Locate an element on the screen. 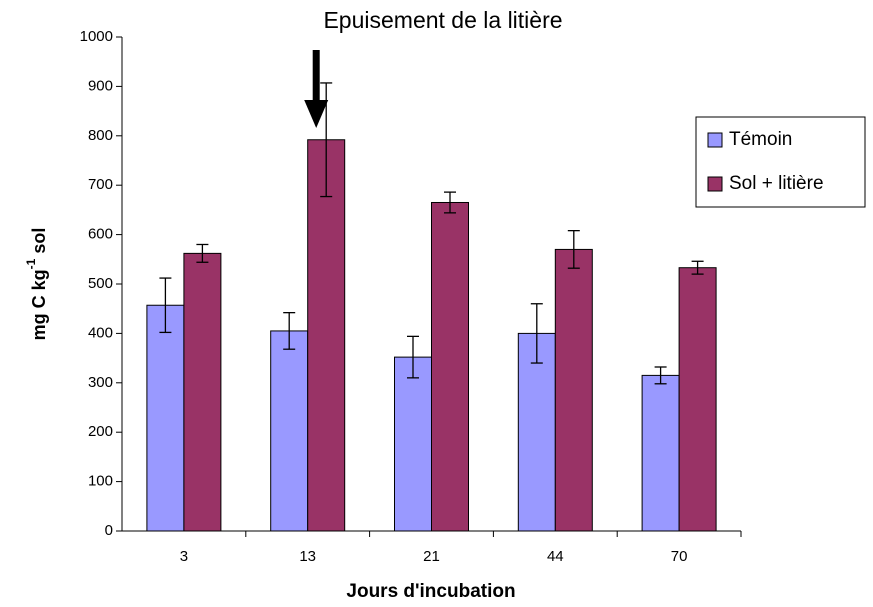 This screenshot has height=607, width=873. y-tick-label: 500 is located at coordinates (100, 283).